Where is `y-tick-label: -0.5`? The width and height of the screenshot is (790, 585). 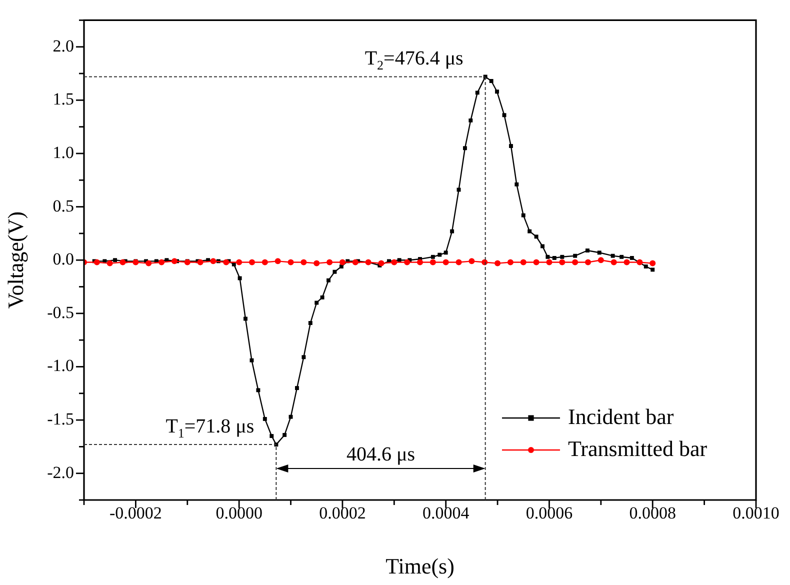
y-tick-label: -0.5 is located at coordinates (60, 312).